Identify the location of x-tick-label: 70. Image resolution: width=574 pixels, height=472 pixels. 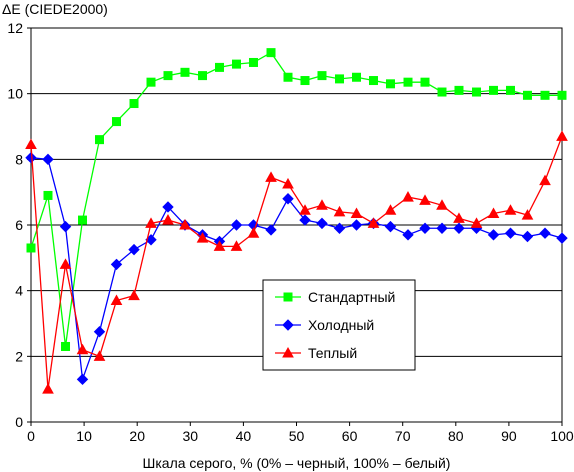
(403, 436).